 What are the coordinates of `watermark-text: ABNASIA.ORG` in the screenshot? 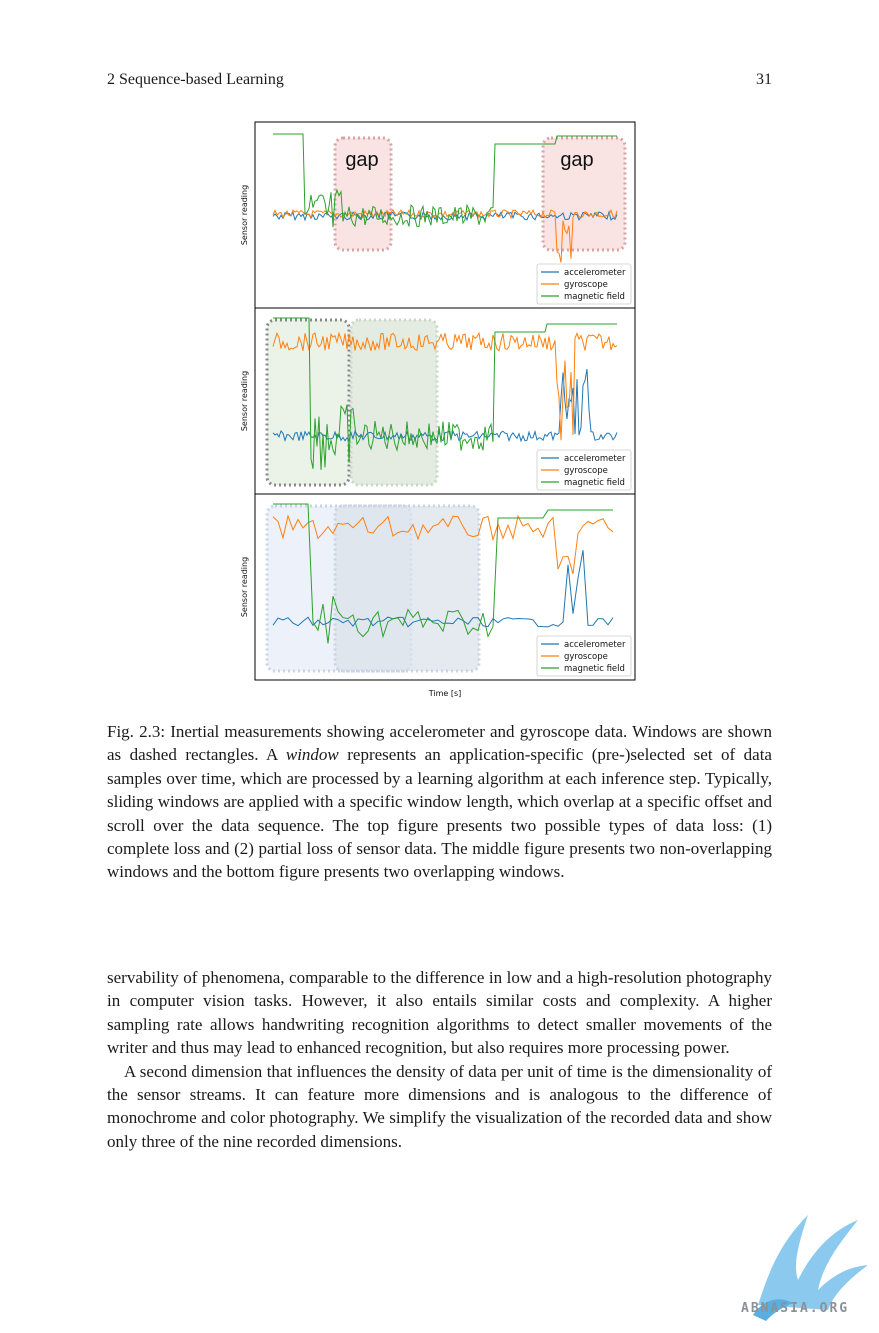 It's located at (795, 1308).